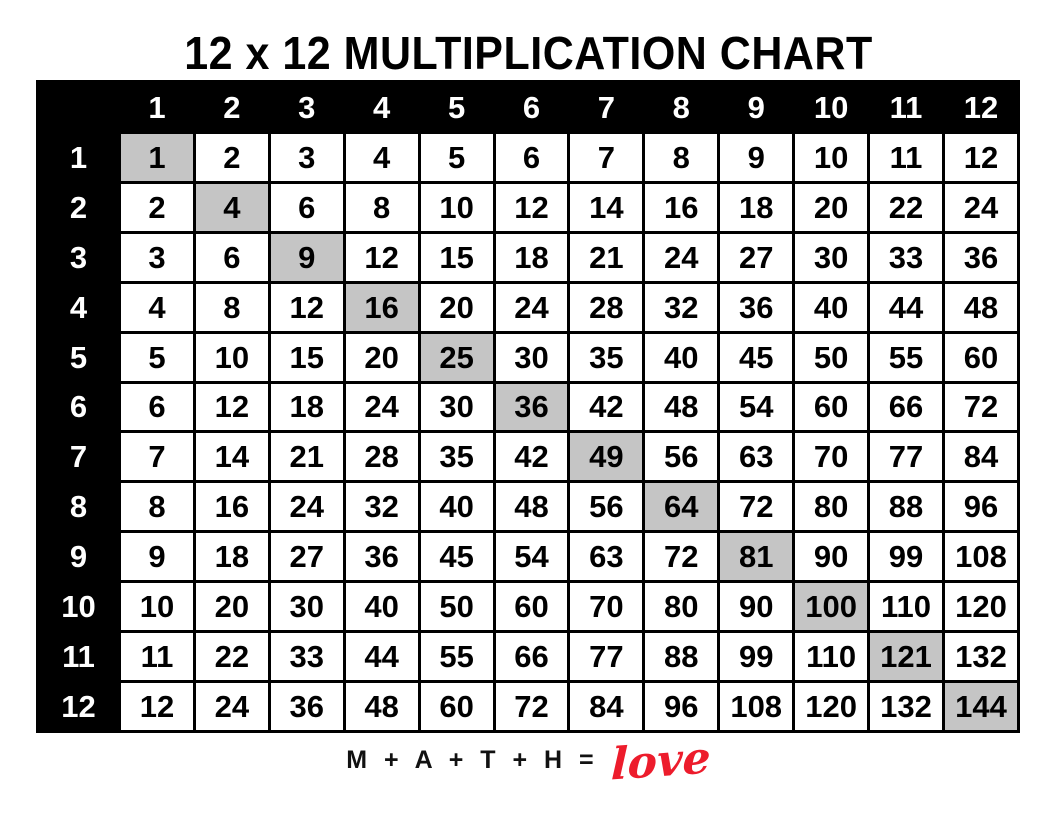 Image resolution: width=1057 pixels, height=816 pixels. I want to click on product-cell-square: 25, so click(456, 357).